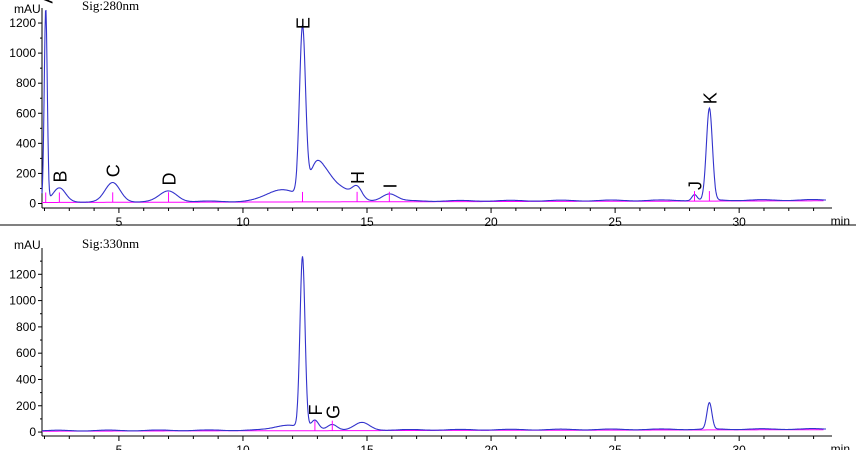 The height and width of the screenshot is (450, 856). Describe the element at coordinates (390, 185) in the screenshot. I see `peak-label-I: I` at that location.